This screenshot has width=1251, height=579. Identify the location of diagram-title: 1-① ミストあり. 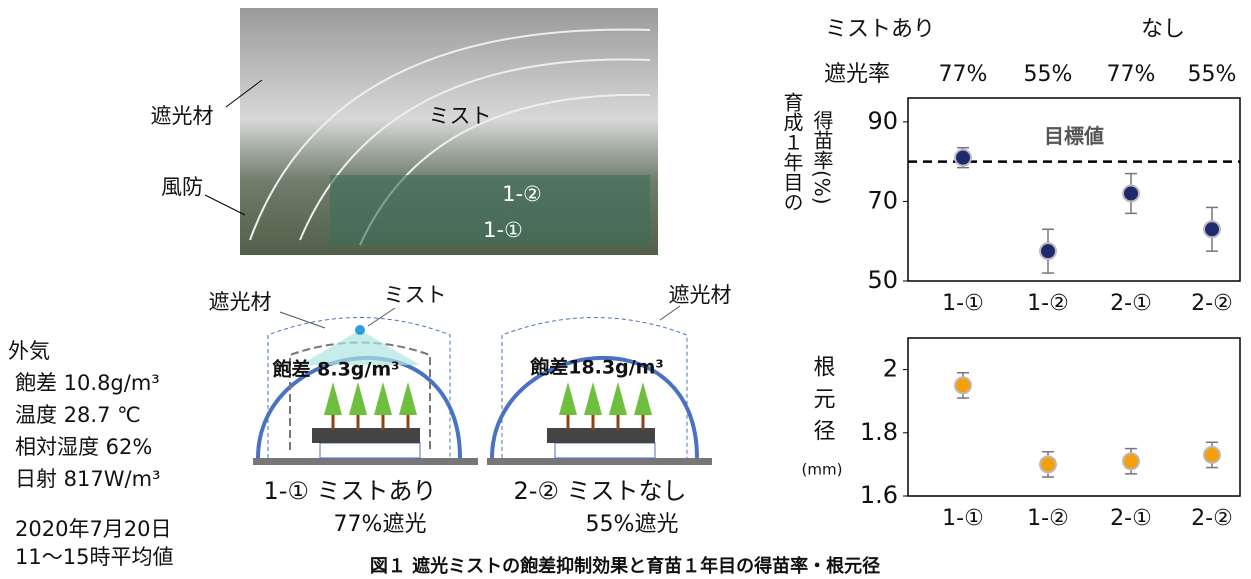
(349, 491).